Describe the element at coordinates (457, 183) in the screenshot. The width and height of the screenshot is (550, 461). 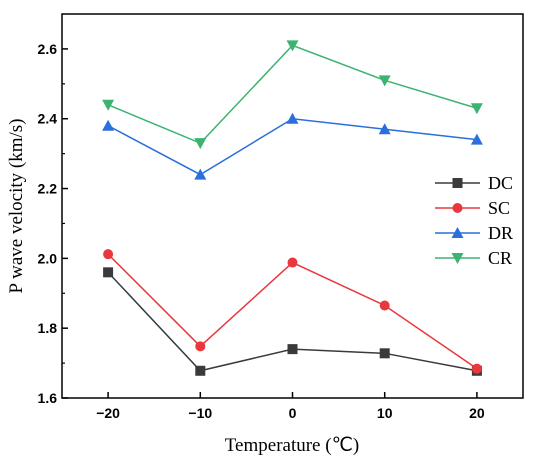
I see `legend-marker-dc` at that location.